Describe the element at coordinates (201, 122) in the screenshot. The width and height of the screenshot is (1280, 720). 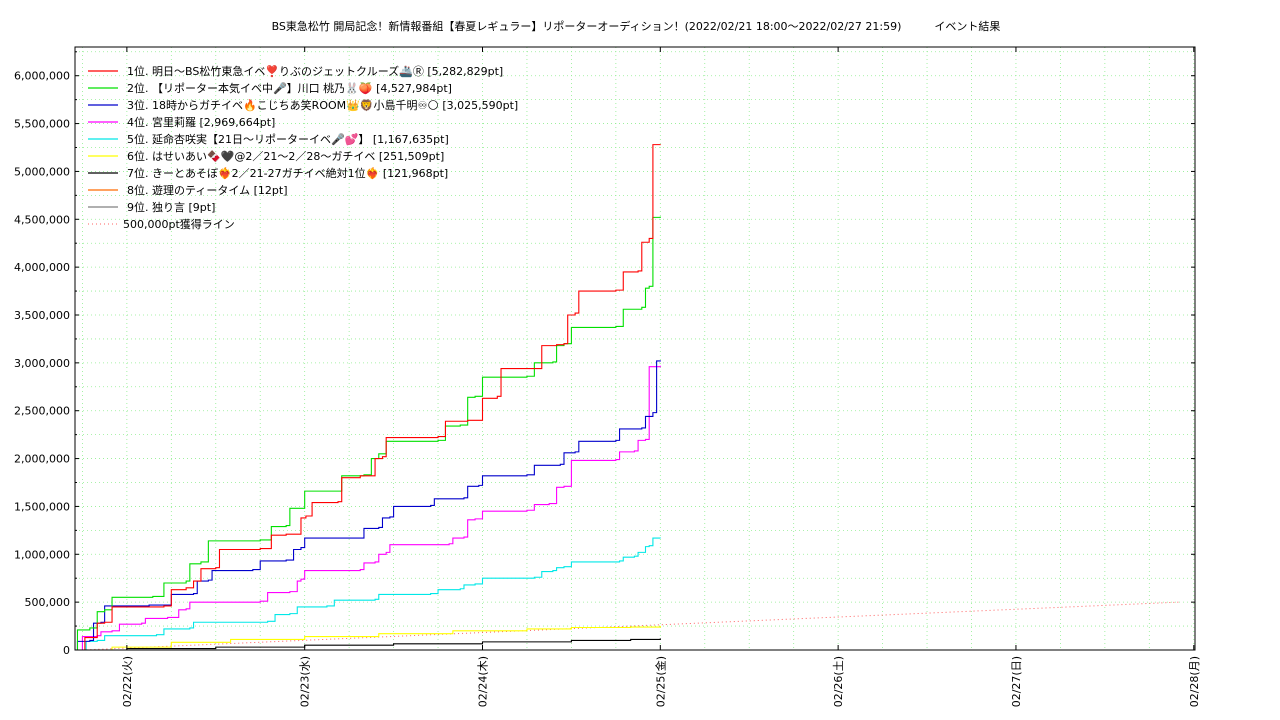
I see `legend-label: 4位. 宮里莉羅 [2,969,664pt]` at that location.